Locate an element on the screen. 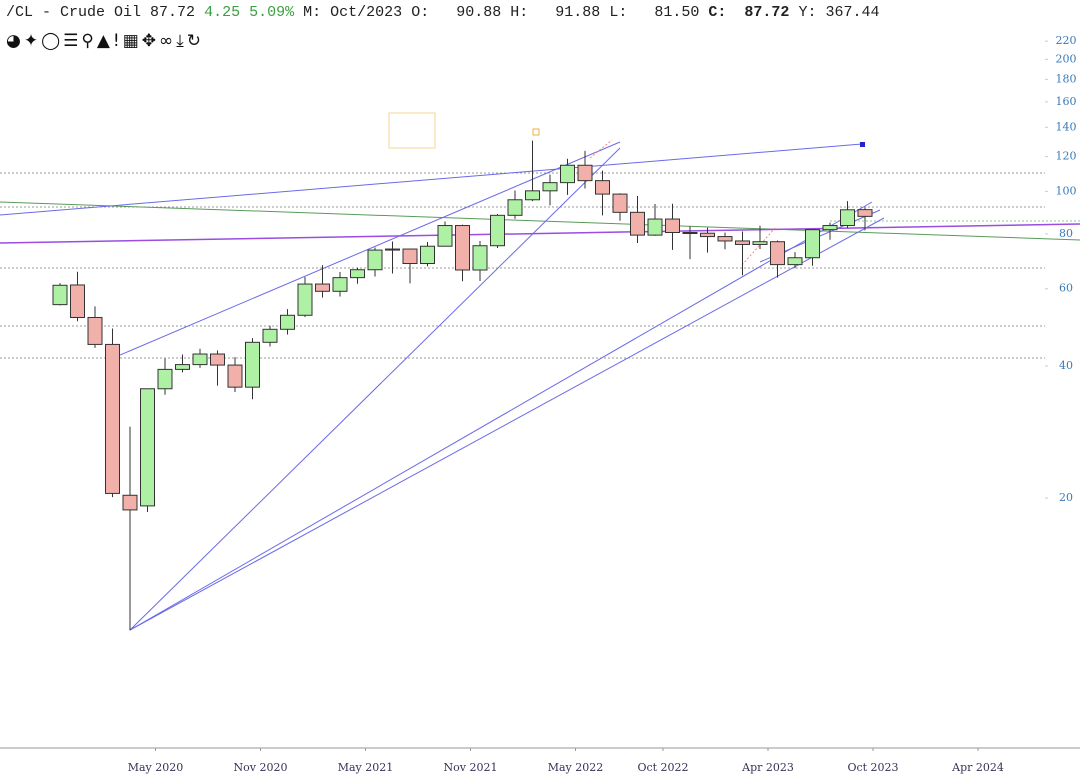  low: 81.50 is located at coordinates (677, 12).